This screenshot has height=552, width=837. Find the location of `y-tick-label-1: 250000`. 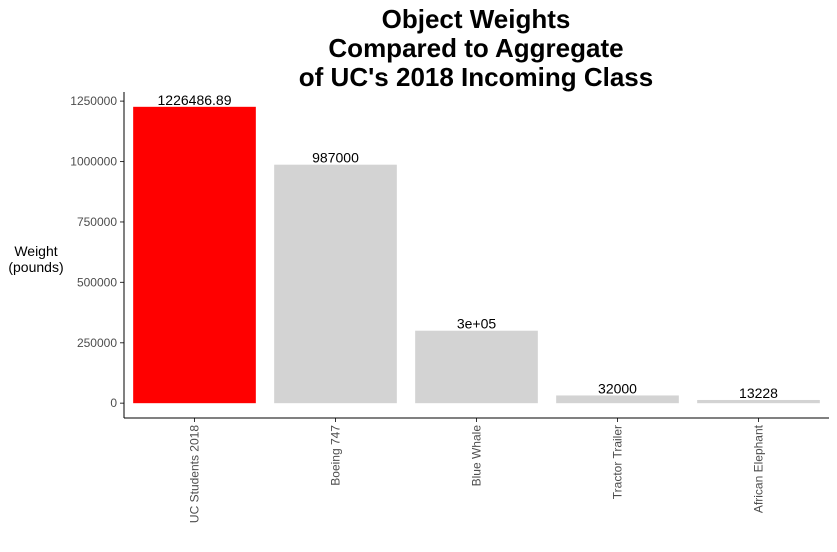

y-tick-label-1: 250000 is located at coordinates (97, 343).